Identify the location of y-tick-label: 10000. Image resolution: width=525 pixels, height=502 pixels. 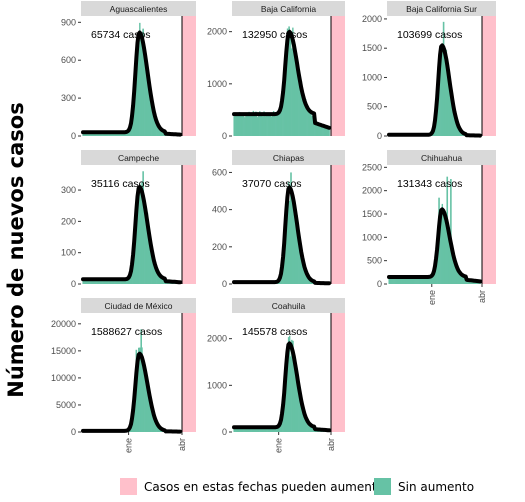
(63, 378).